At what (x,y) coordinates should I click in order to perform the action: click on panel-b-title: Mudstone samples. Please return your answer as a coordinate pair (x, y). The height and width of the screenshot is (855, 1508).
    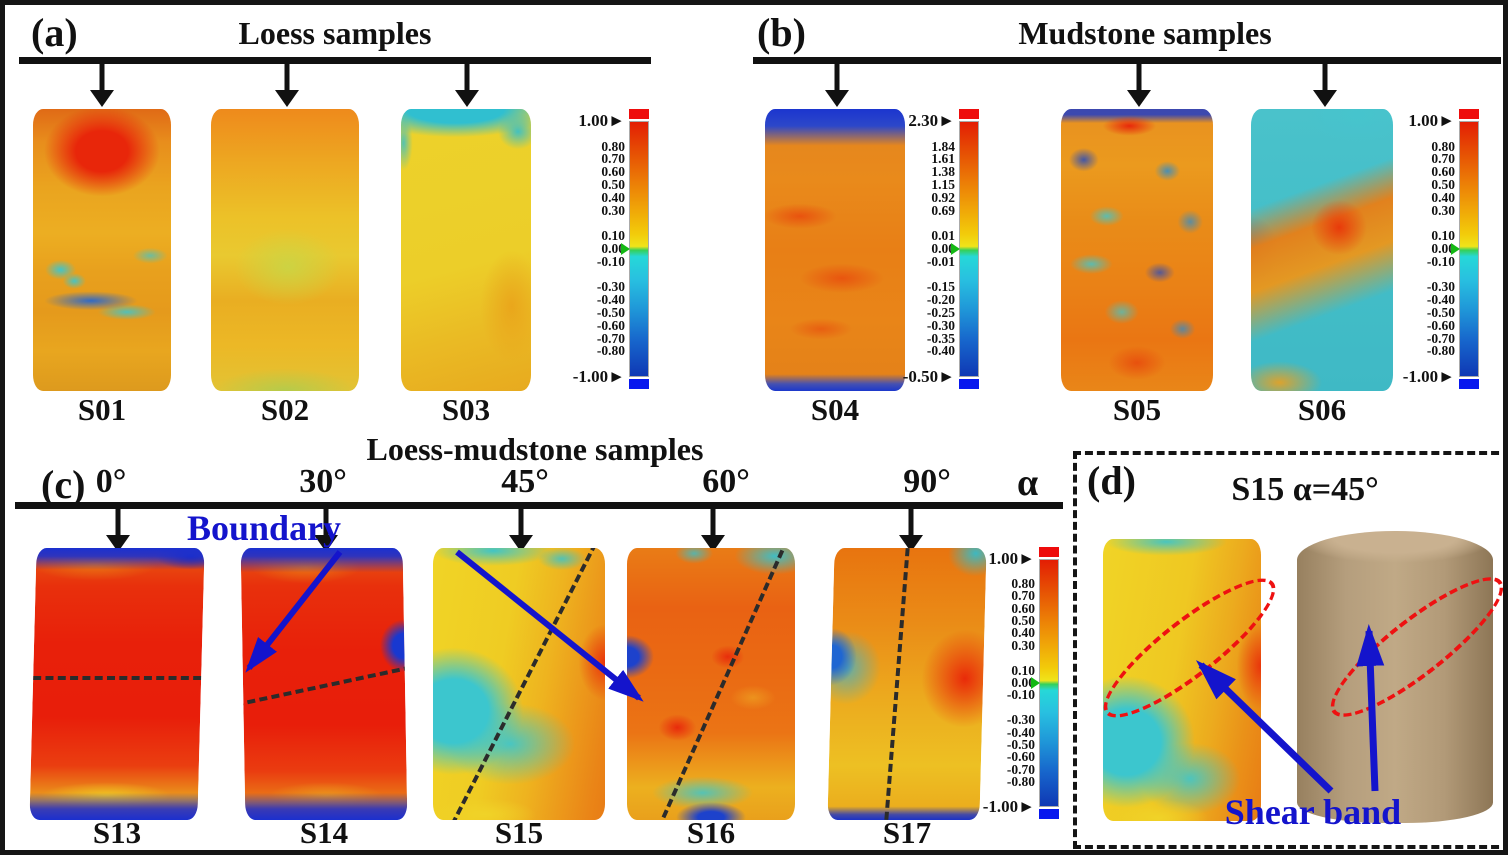
    Looking at the image, I should click on (1145, 33).